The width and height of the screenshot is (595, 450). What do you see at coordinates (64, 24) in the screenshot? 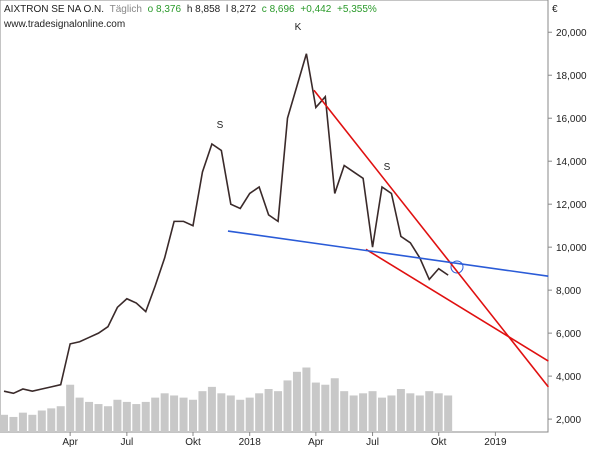
I see `source: www.tradesignalonline.com` at bounding box center [64, 24].